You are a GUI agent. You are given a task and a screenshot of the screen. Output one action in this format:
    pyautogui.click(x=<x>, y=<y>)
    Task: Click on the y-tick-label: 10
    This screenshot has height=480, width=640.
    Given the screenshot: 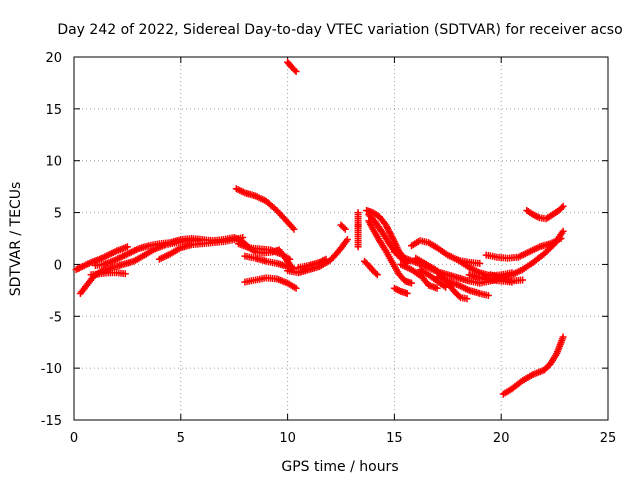 What is the action you would take?
    pyautogui.click(x=53, y=162)
    